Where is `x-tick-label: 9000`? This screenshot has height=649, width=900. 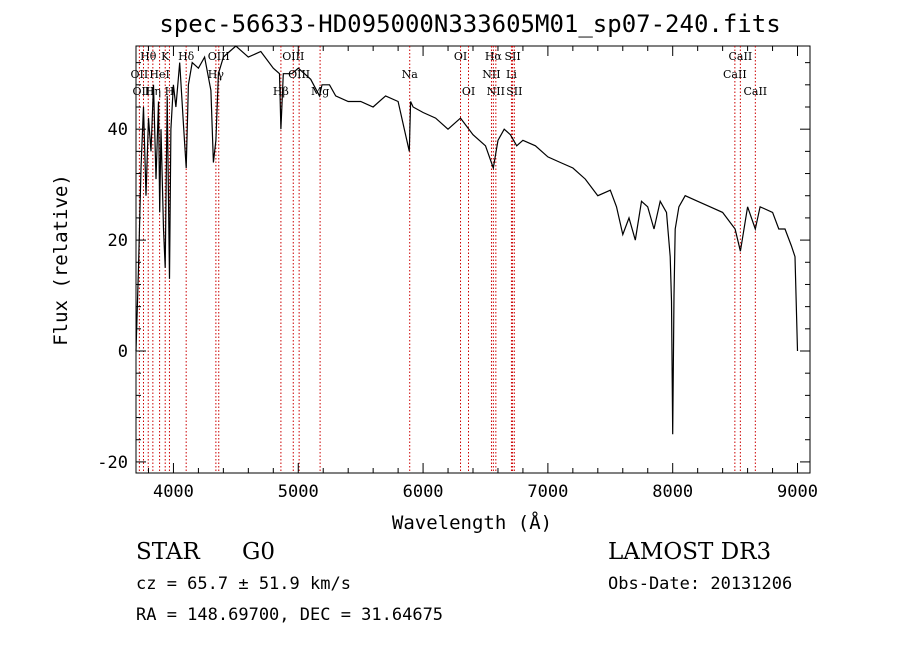
x-tick-label: 9000 is located at coordinates (797, 492).